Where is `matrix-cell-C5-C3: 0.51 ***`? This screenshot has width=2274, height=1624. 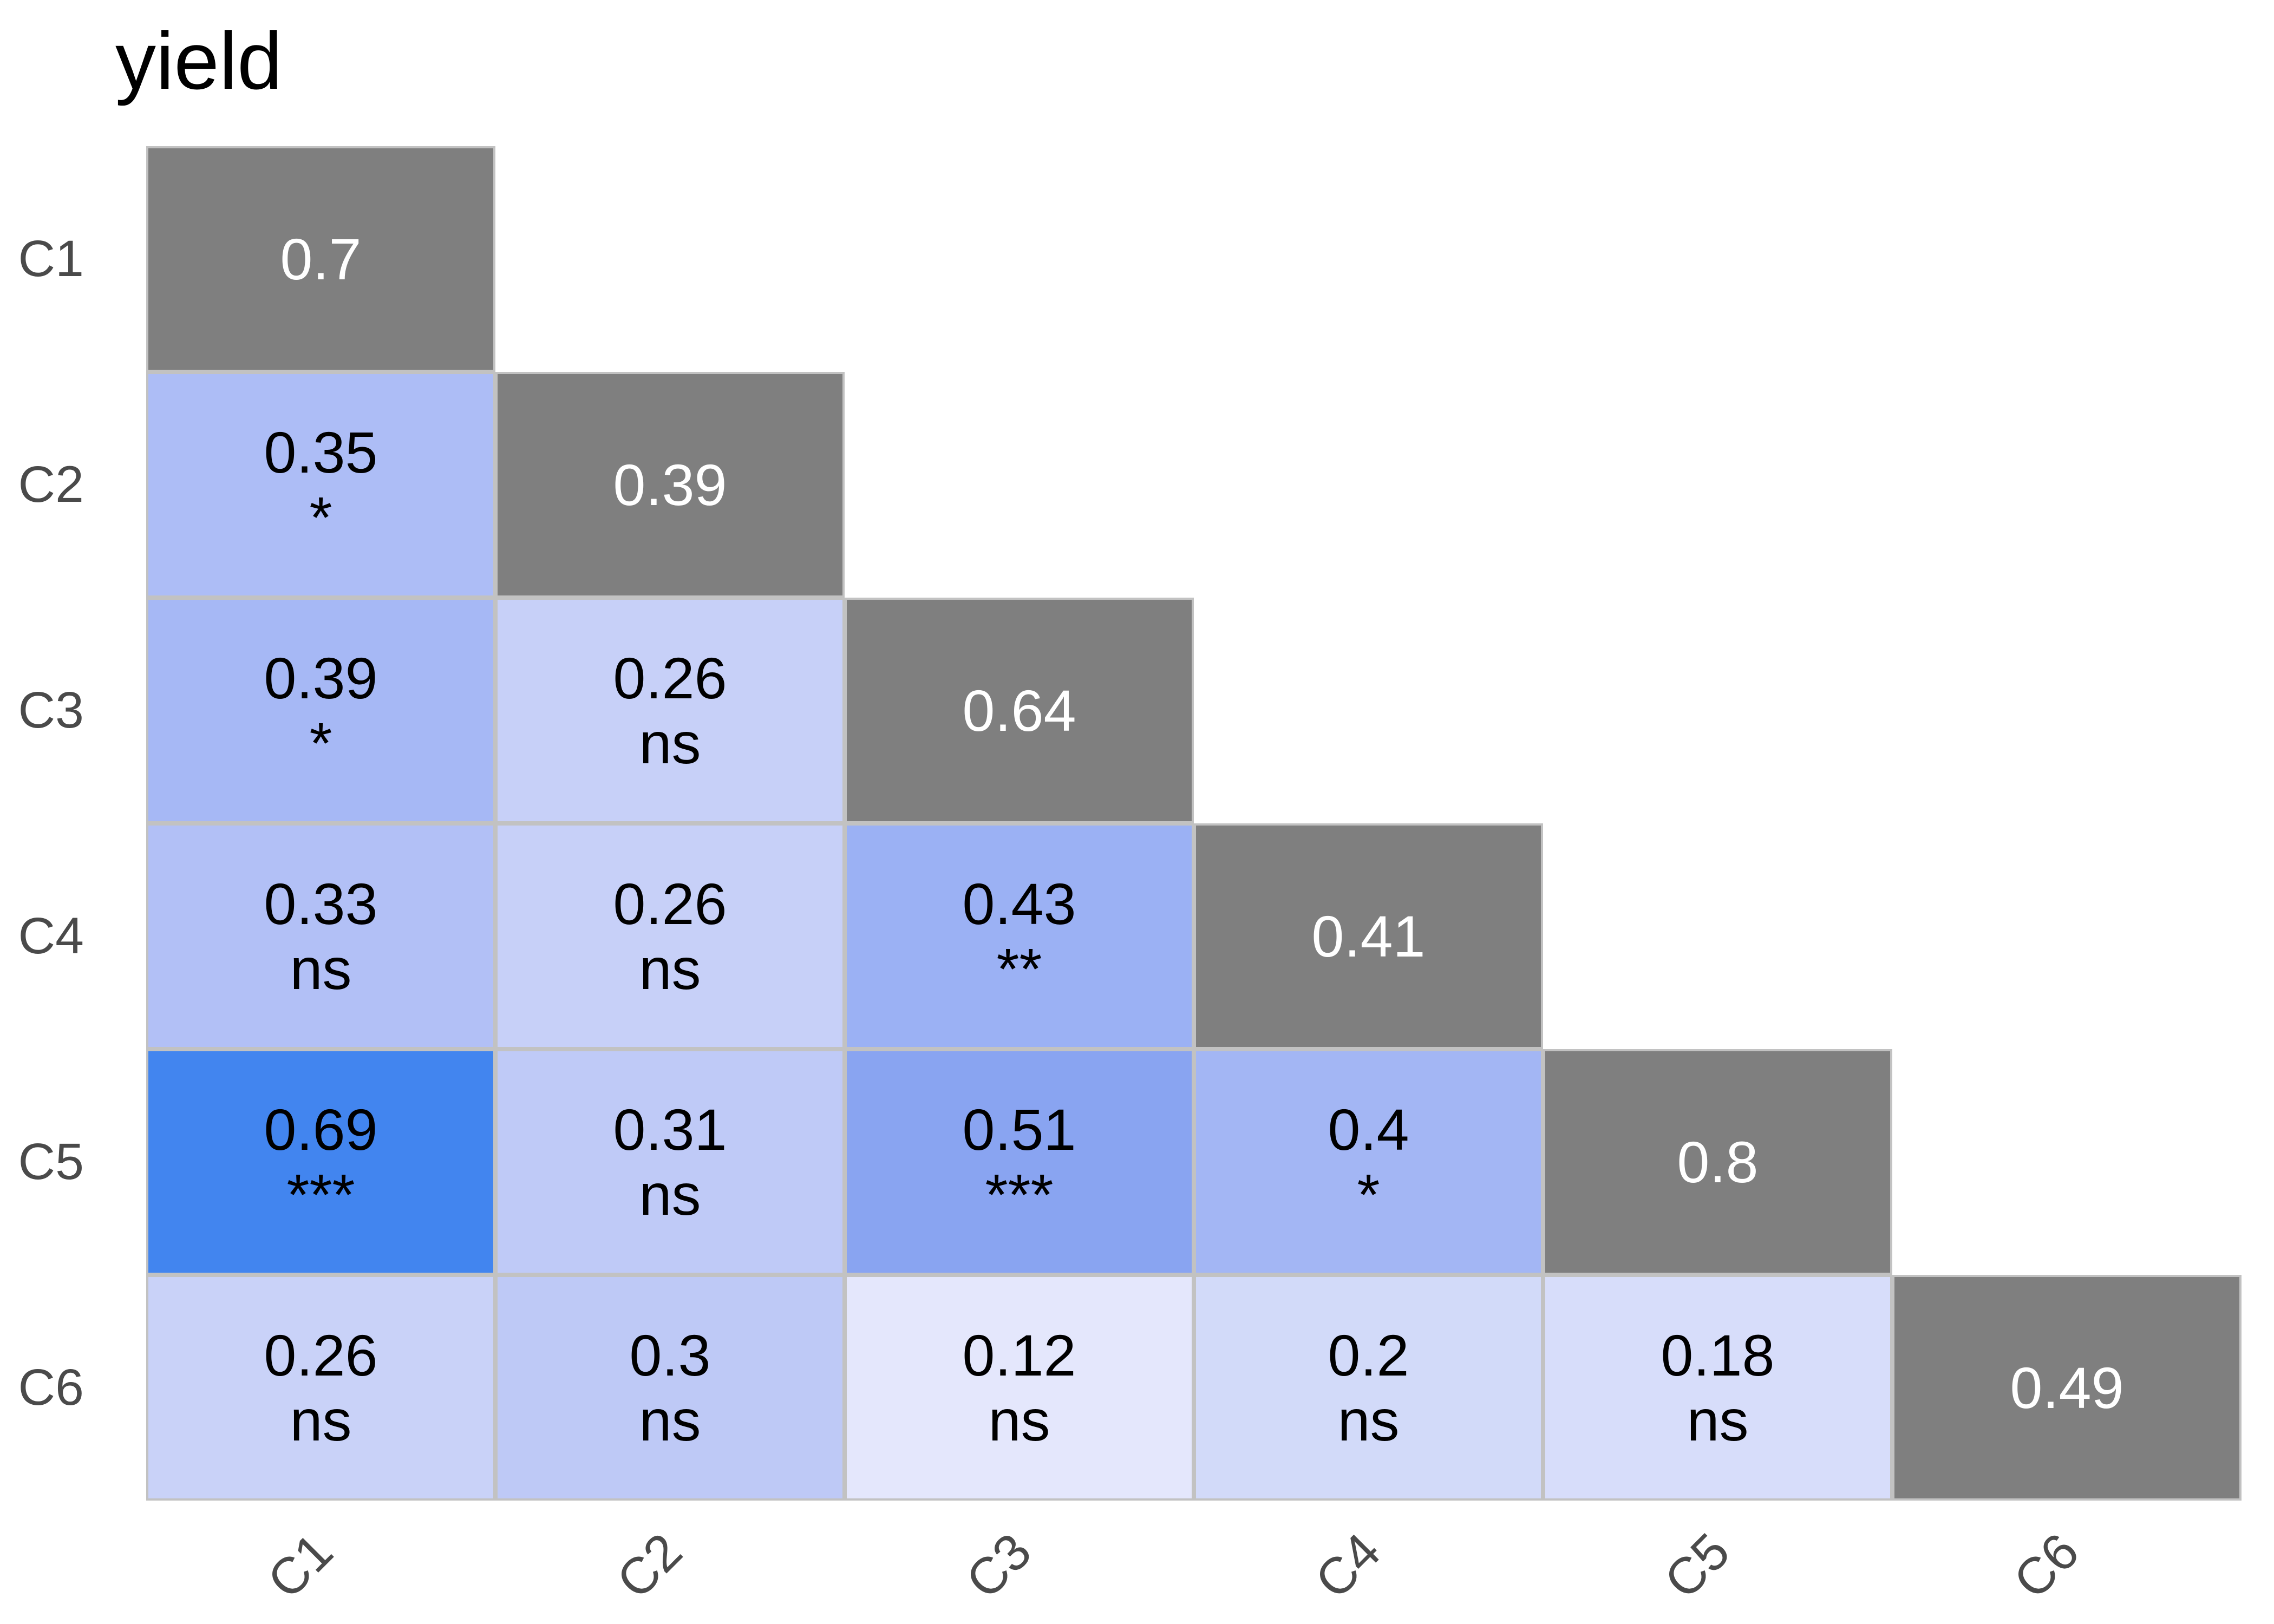 matrix-cell-C5-C3: 0.51 *** is located at coordinates (1020, 1162).